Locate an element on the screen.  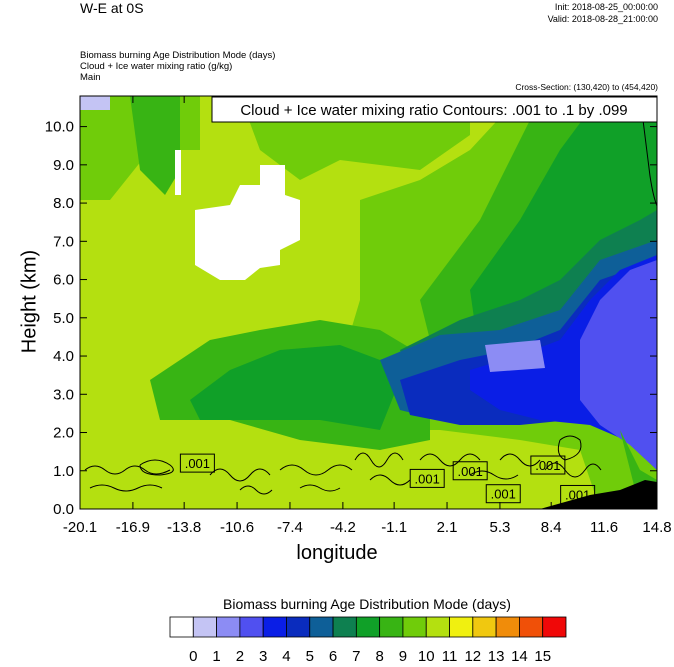
colorbar-label: 1 is located at coordinates (216, 656).